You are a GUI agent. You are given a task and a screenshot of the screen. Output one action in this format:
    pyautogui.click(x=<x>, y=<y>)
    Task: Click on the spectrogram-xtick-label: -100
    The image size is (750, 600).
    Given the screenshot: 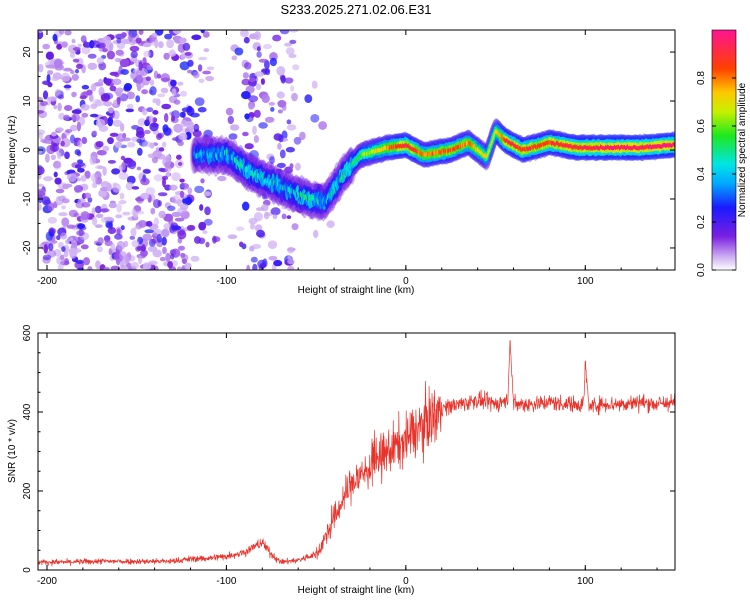 What is the action you would take?
    pyautogui.click(x=226, y=281)
    